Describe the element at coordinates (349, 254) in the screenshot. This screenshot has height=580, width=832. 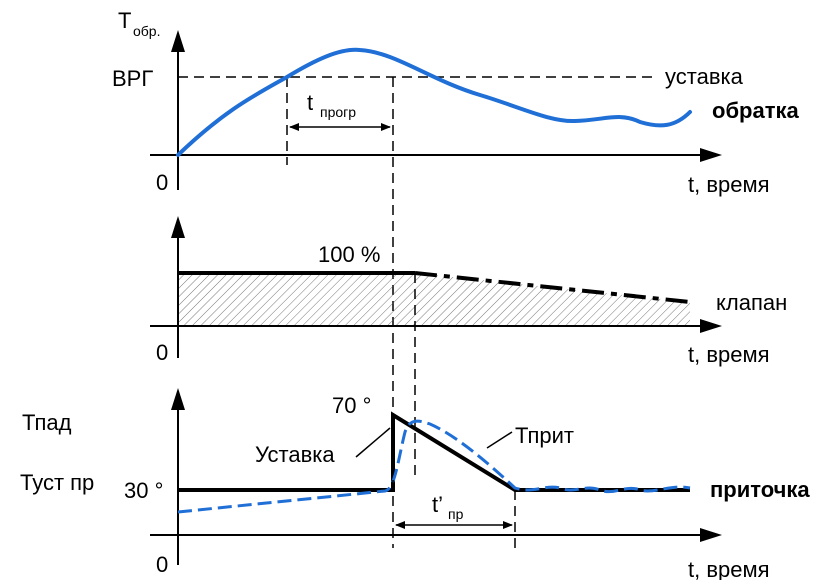
I see `mid-level-label: 100 %` at that location.